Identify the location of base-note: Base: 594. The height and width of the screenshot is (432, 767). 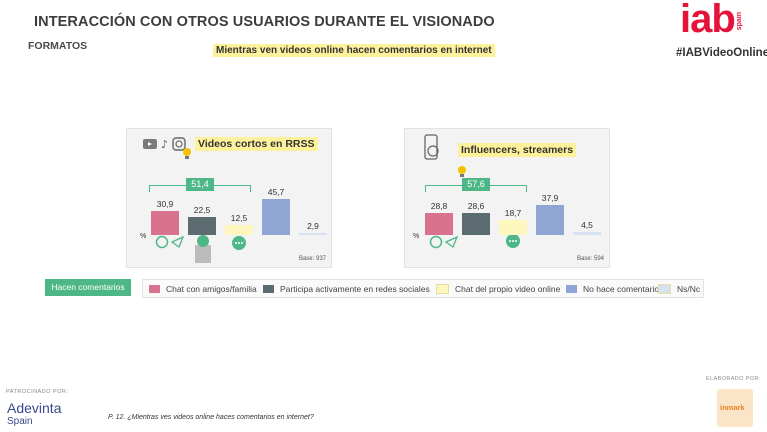
(590, 259).